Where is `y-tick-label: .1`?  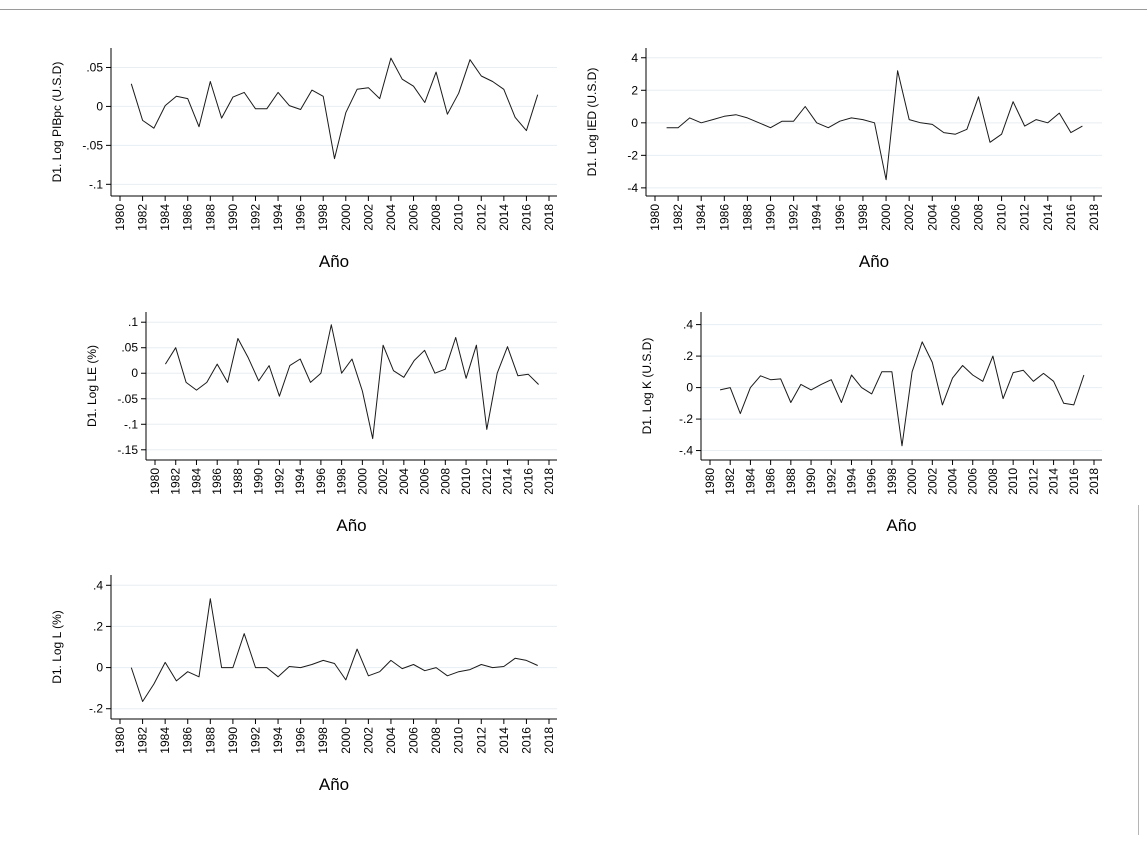
y-tick-label: .1 is located at coordinates (133, 322).